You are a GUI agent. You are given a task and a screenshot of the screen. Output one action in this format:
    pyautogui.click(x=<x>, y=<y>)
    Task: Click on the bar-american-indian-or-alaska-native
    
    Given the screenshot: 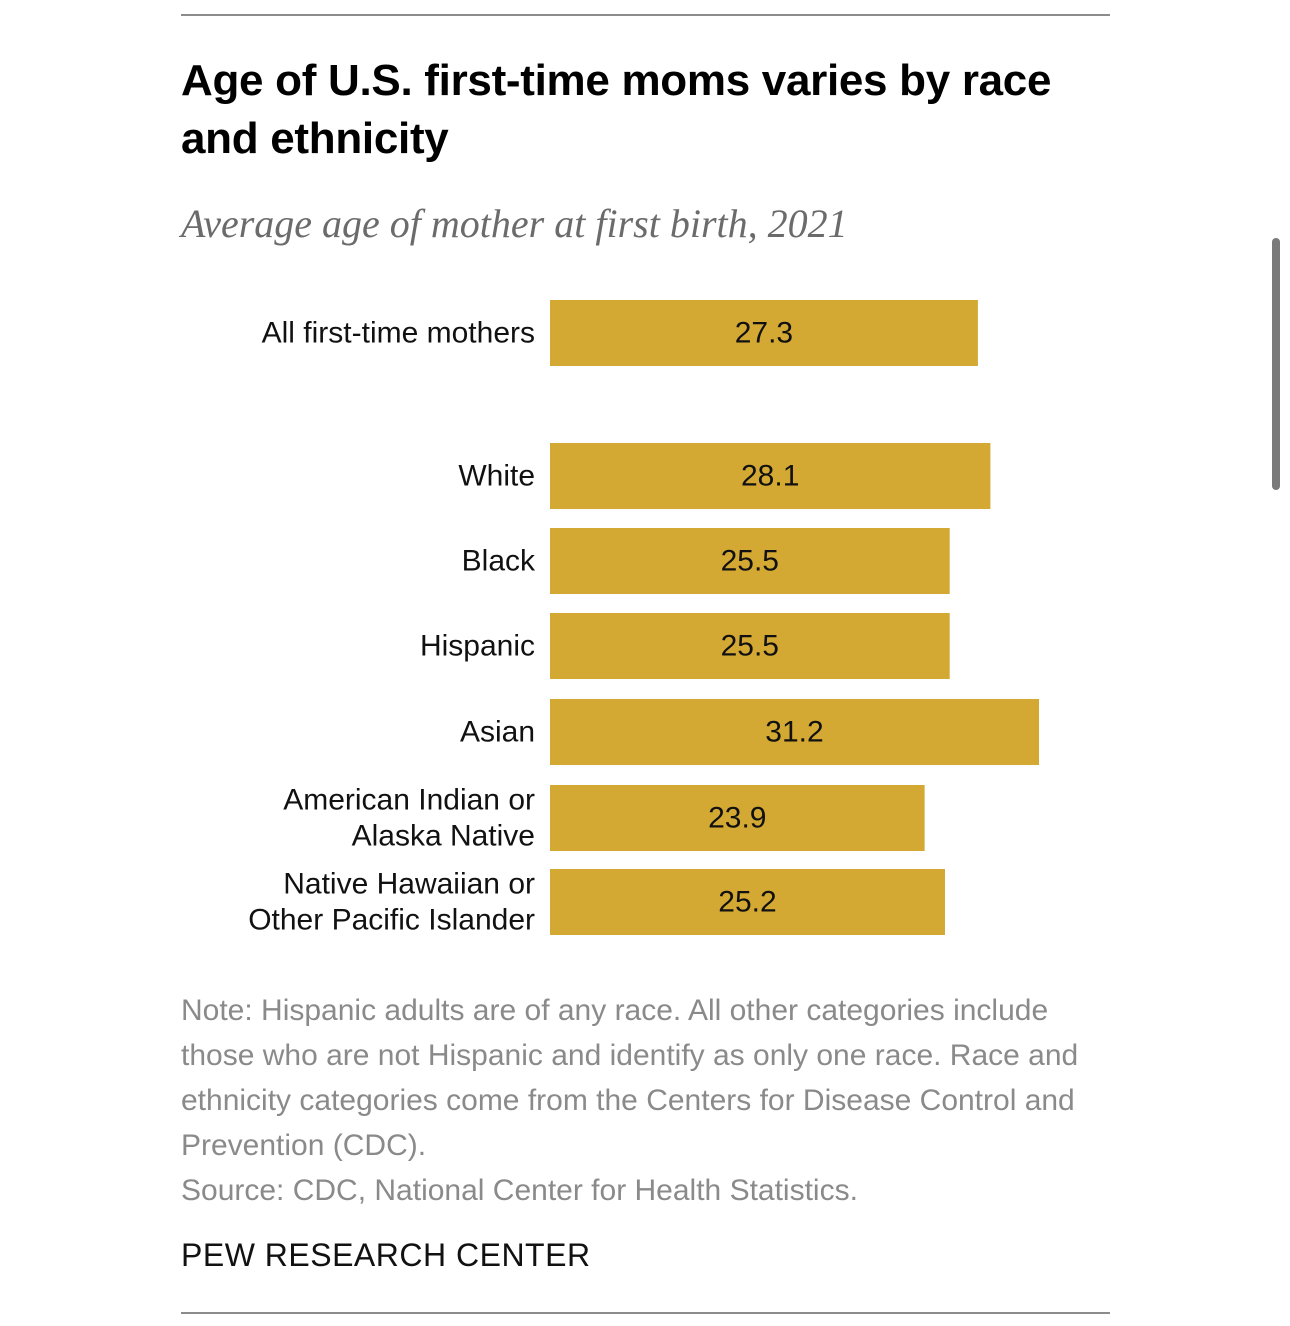 What is the action you would take?
    pyautogui.click(x=737, y=818)
    